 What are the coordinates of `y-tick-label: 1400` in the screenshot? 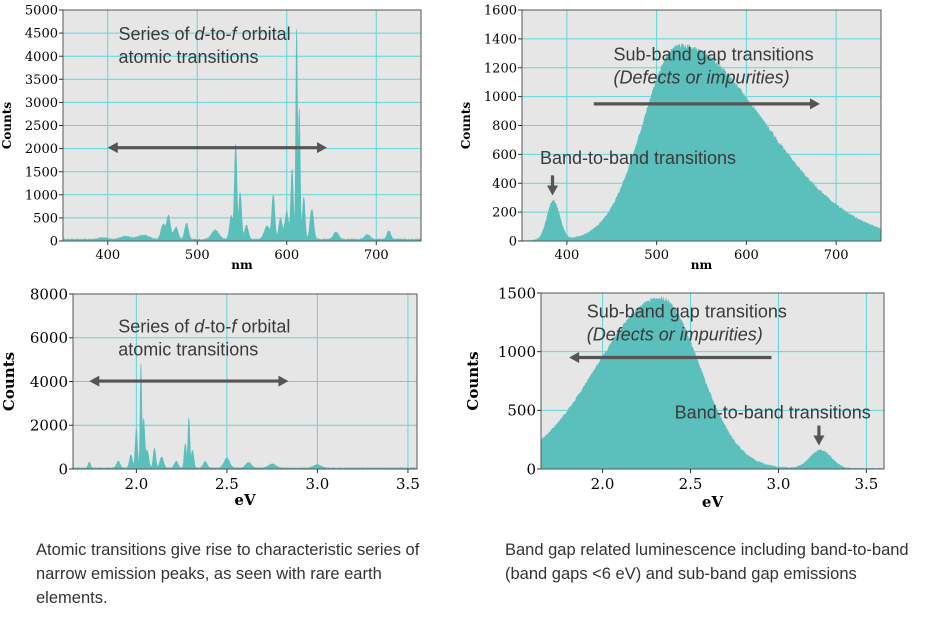 It's located at (500, 39).